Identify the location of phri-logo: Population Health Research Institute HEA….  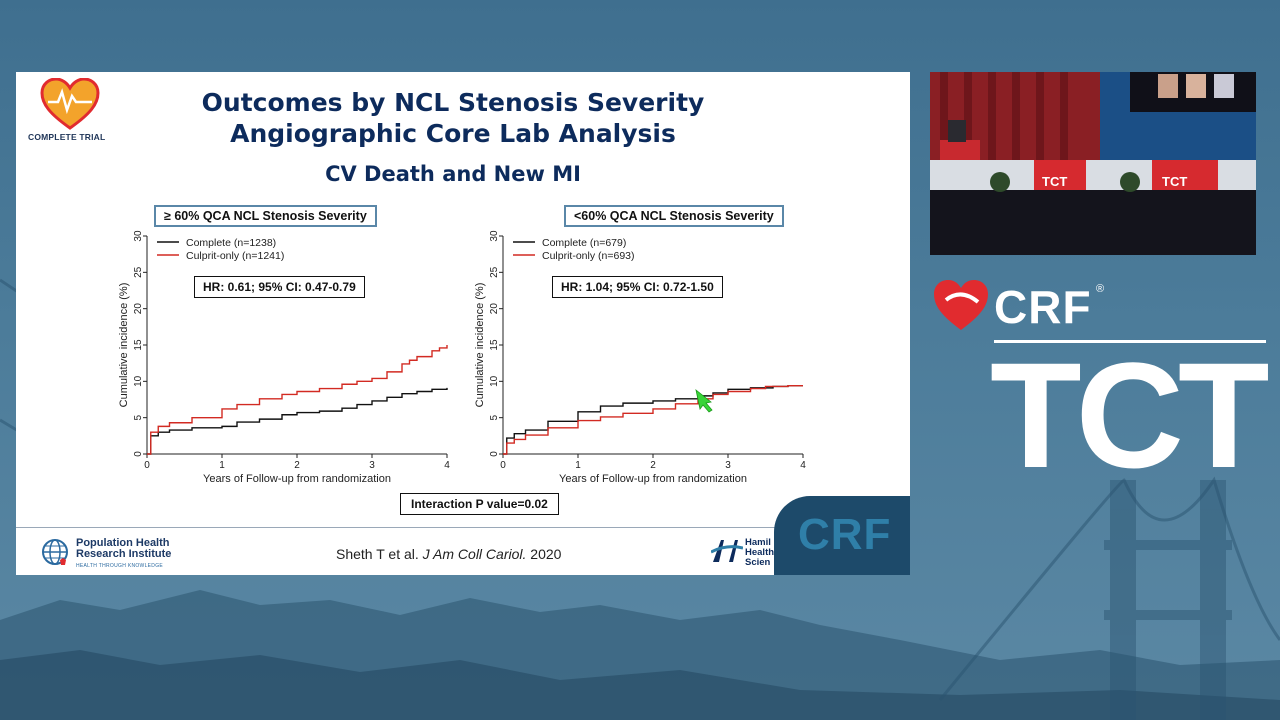
(105, 555).